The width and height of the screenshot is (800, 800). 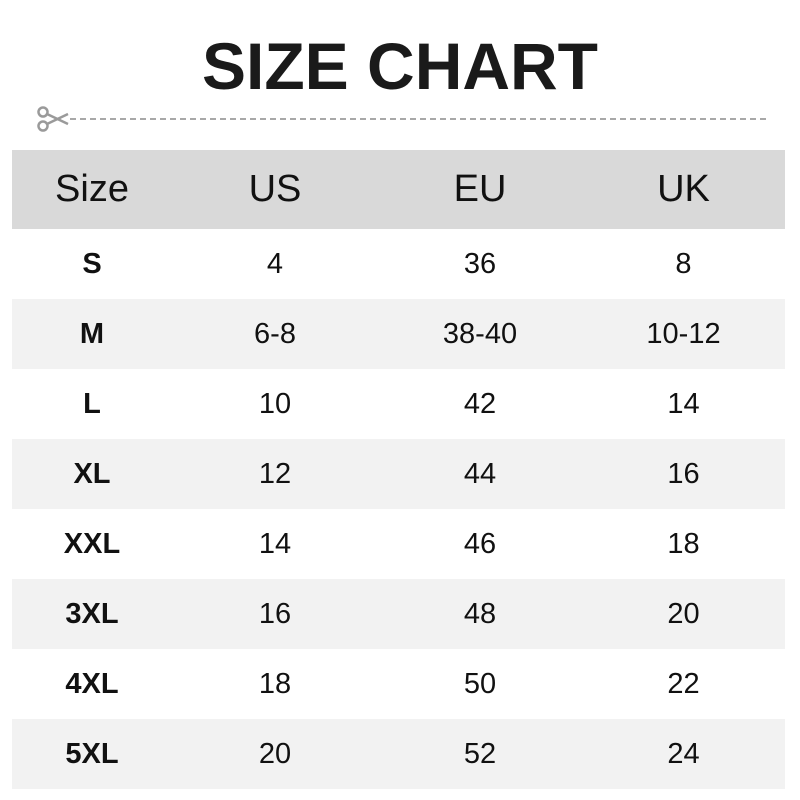 What do you see at coordinates (683, 333) in the screenshot?
I see `cell-uk: 10-12` at bounding box center [683, 333].